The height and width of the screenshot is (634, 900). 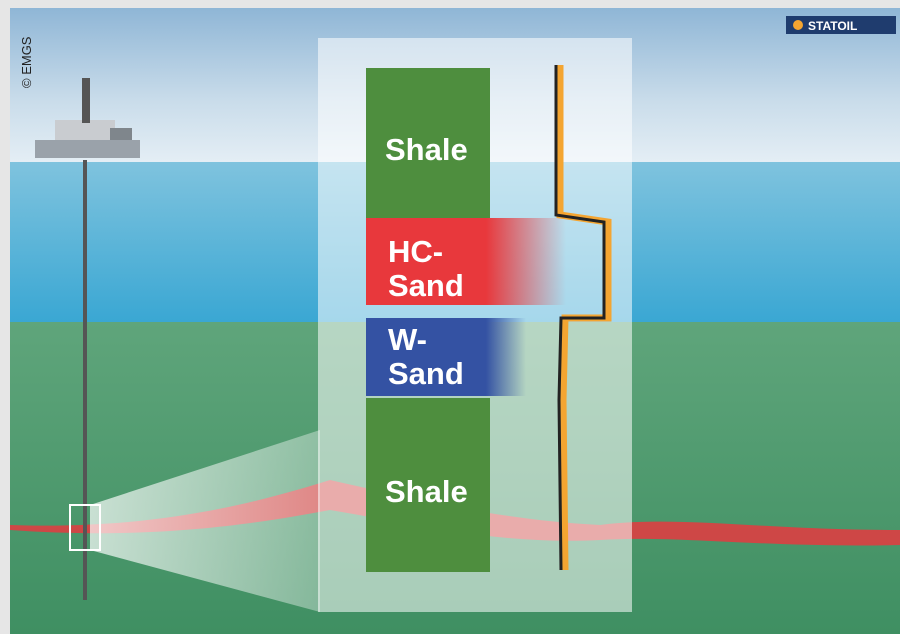 I want to click on resistivity-log, so click(x=580, y=318).